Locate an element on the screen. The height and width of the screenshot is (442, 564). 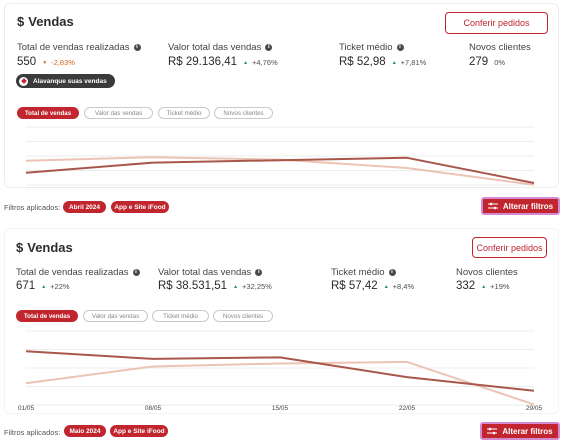
metric-value-ticket-medio: R$ 52,98+7,81% is located at coordinates (382, 62).